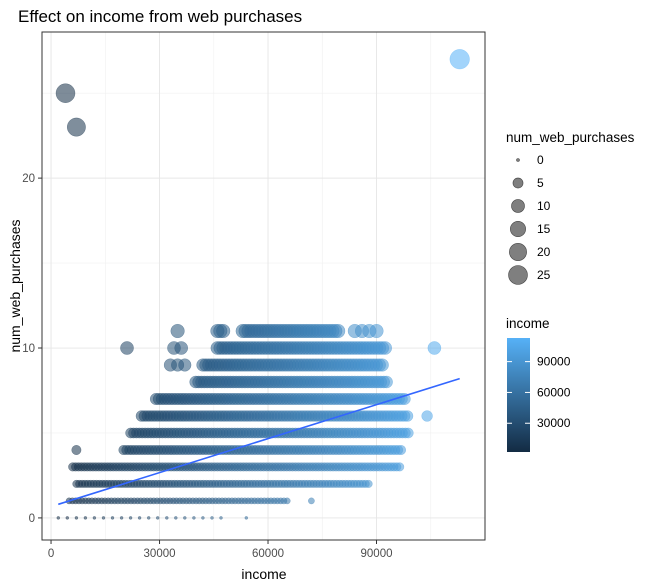 This screenshot has height=588, width=663. What do you see at coordinates (28, 179) in the screenshot?
I see `y-tick-label: 20` at bounding box center [28, 179].